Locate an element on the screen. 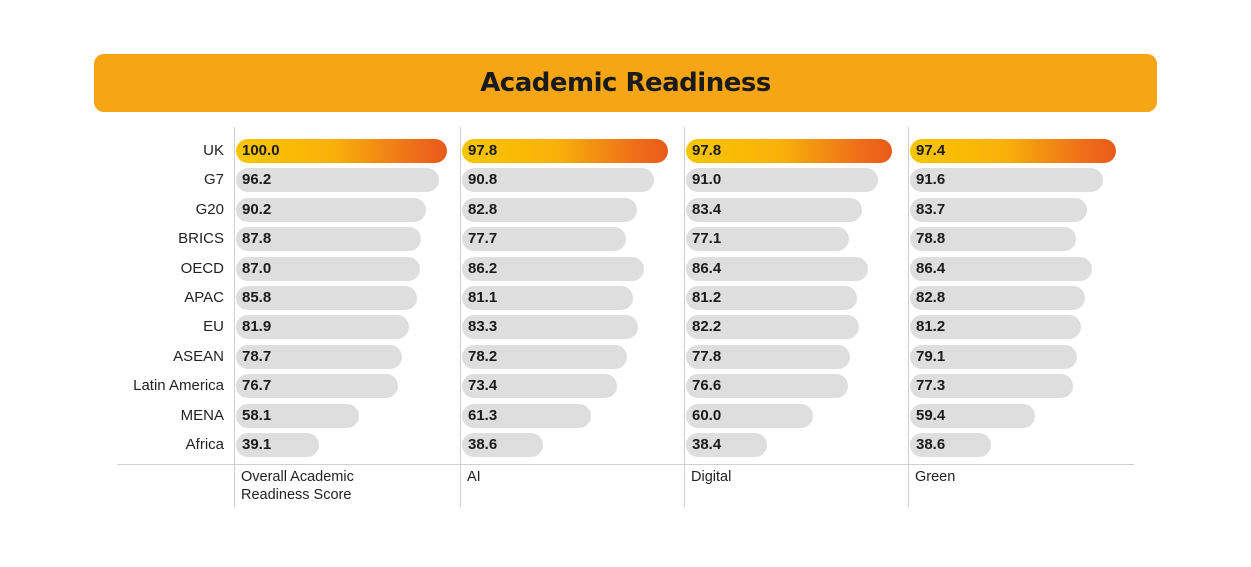 The width and height of the screenshot is (1251, 567). region-label-asean: ASEAN is located at coordinates (198, 356).